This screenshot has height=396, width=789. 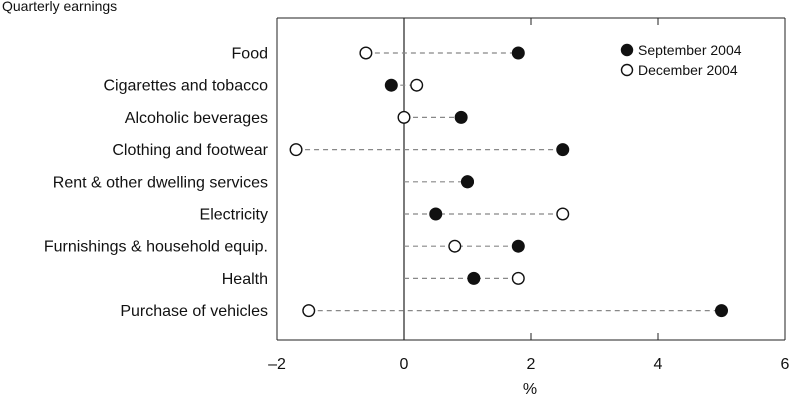 What do you see at coordinates (658, 364) in the screenshot?
I see `x-tick-label: 4` at bounding box center [658, 364].